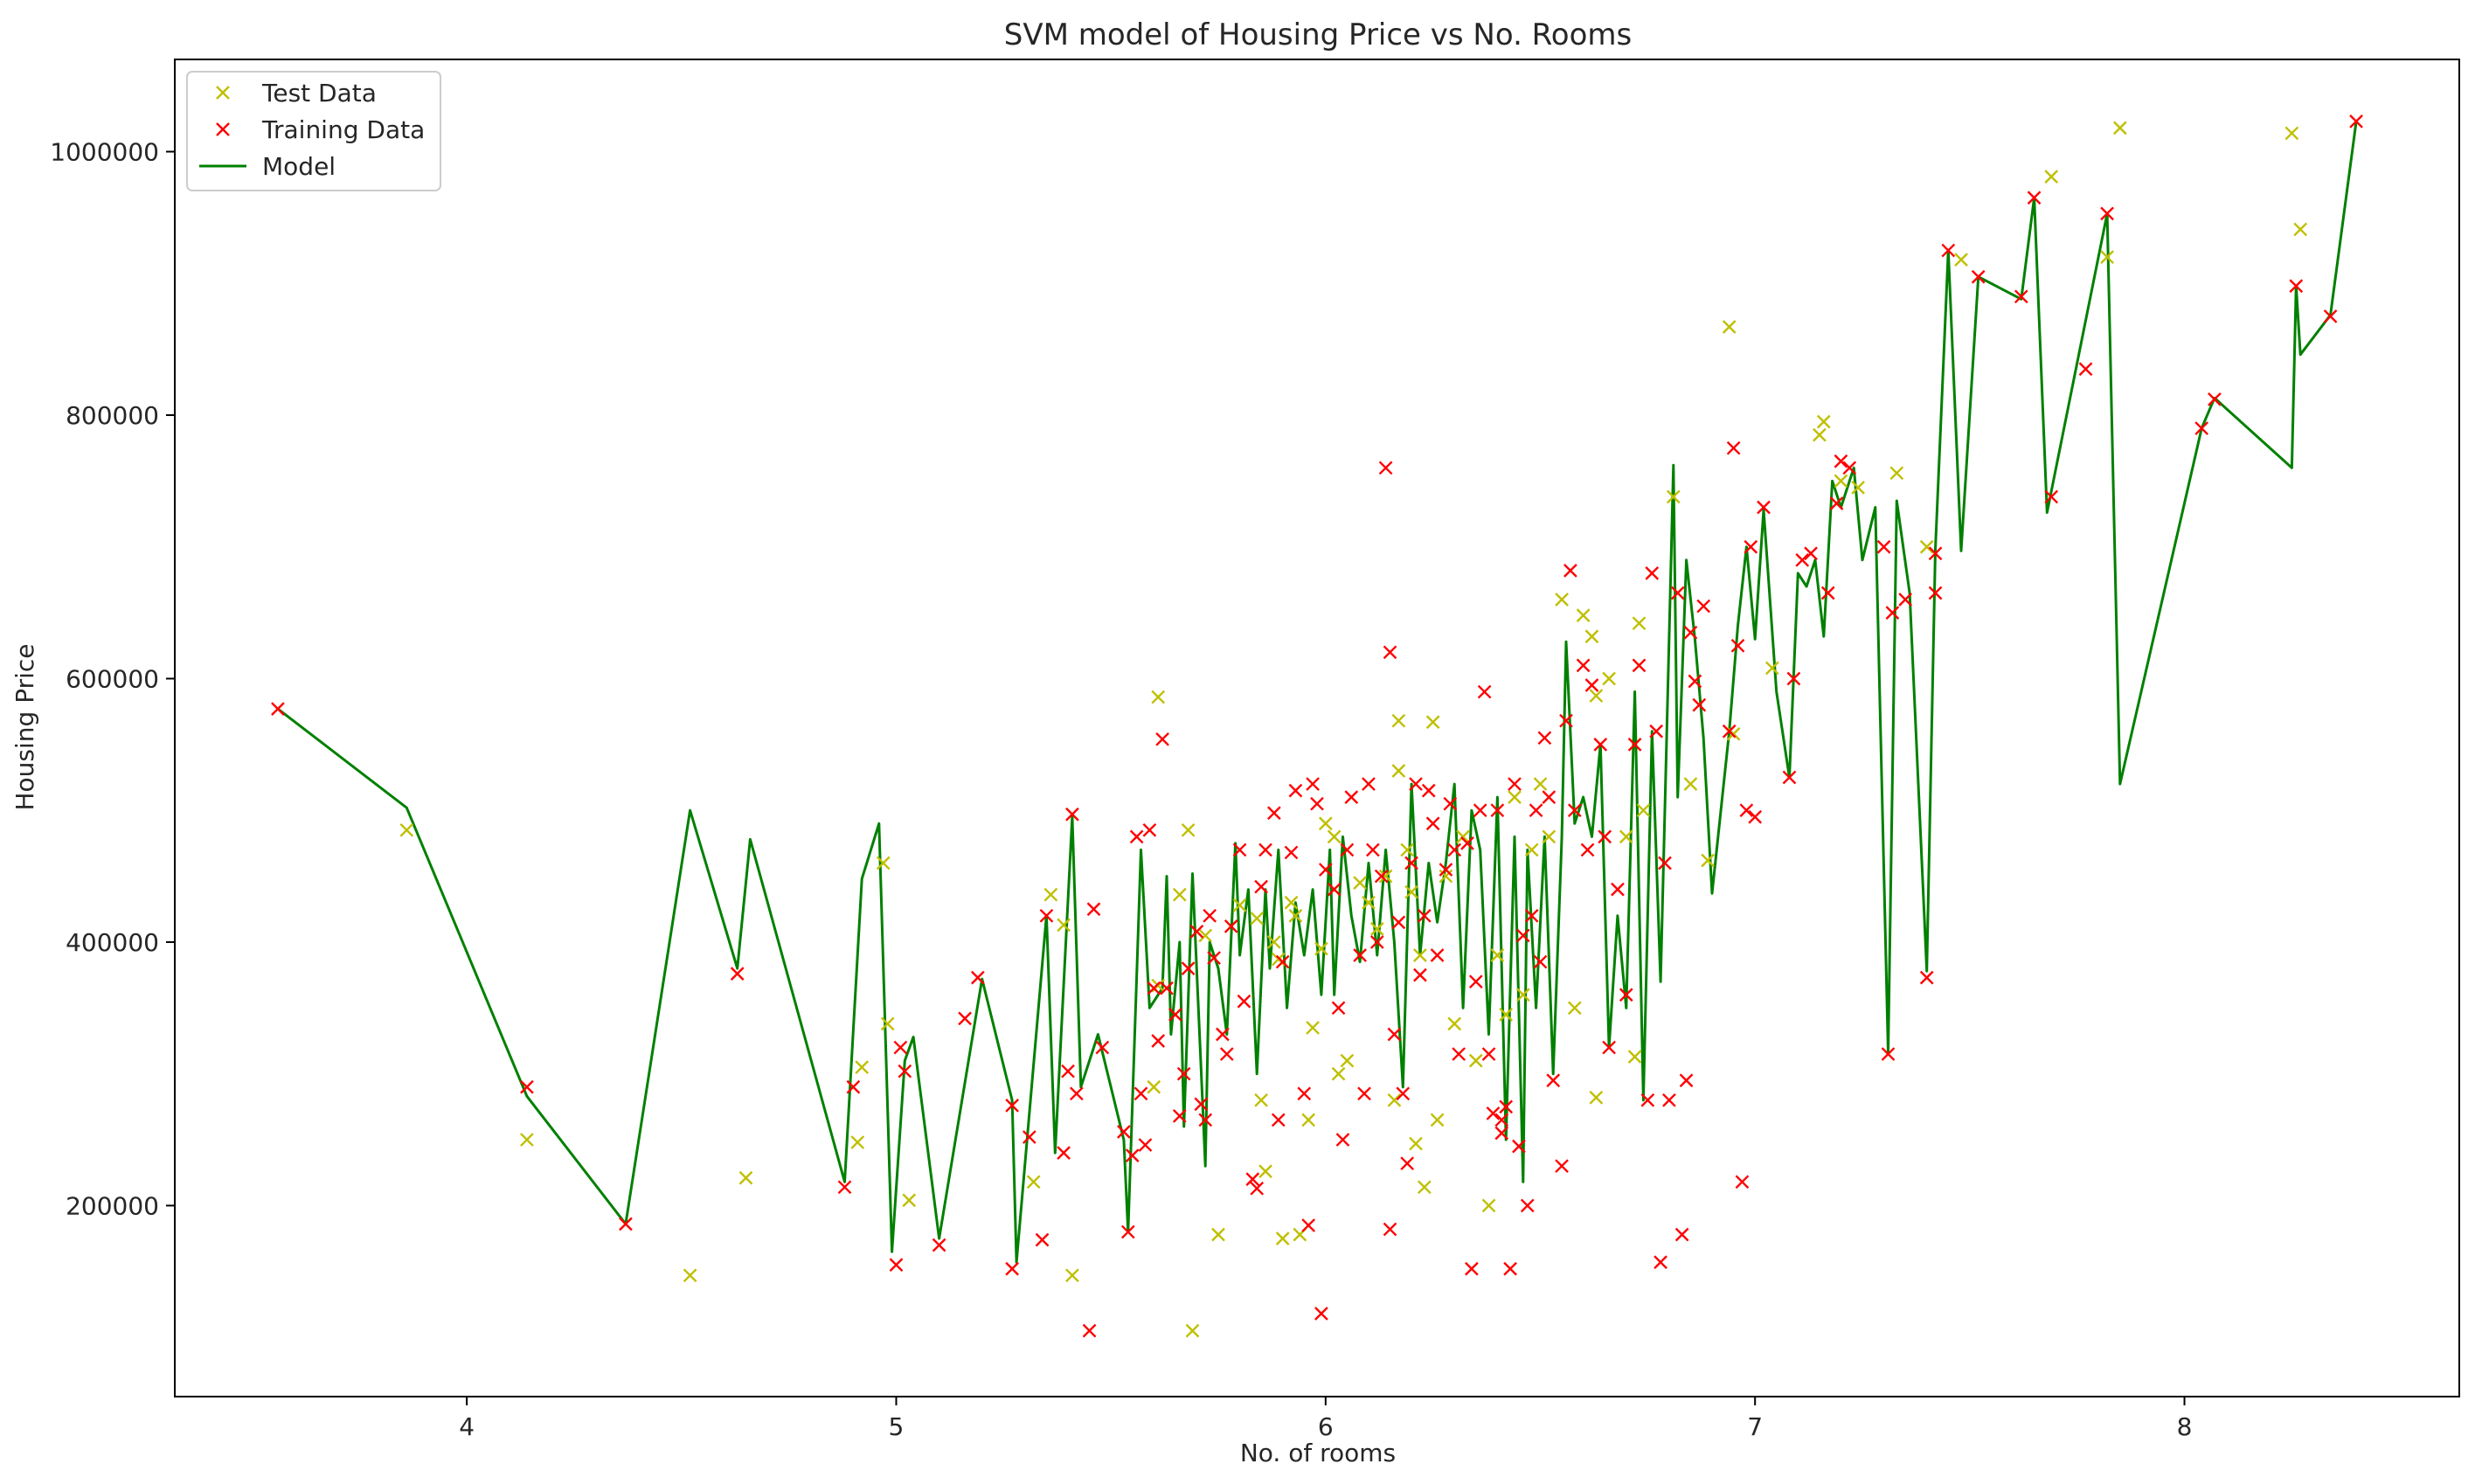 This screenshot has height=1484, width=2482. Describe the element at coordinates (112, 415) in the screenshot. I see `y-tick-label: 800000` at that location.